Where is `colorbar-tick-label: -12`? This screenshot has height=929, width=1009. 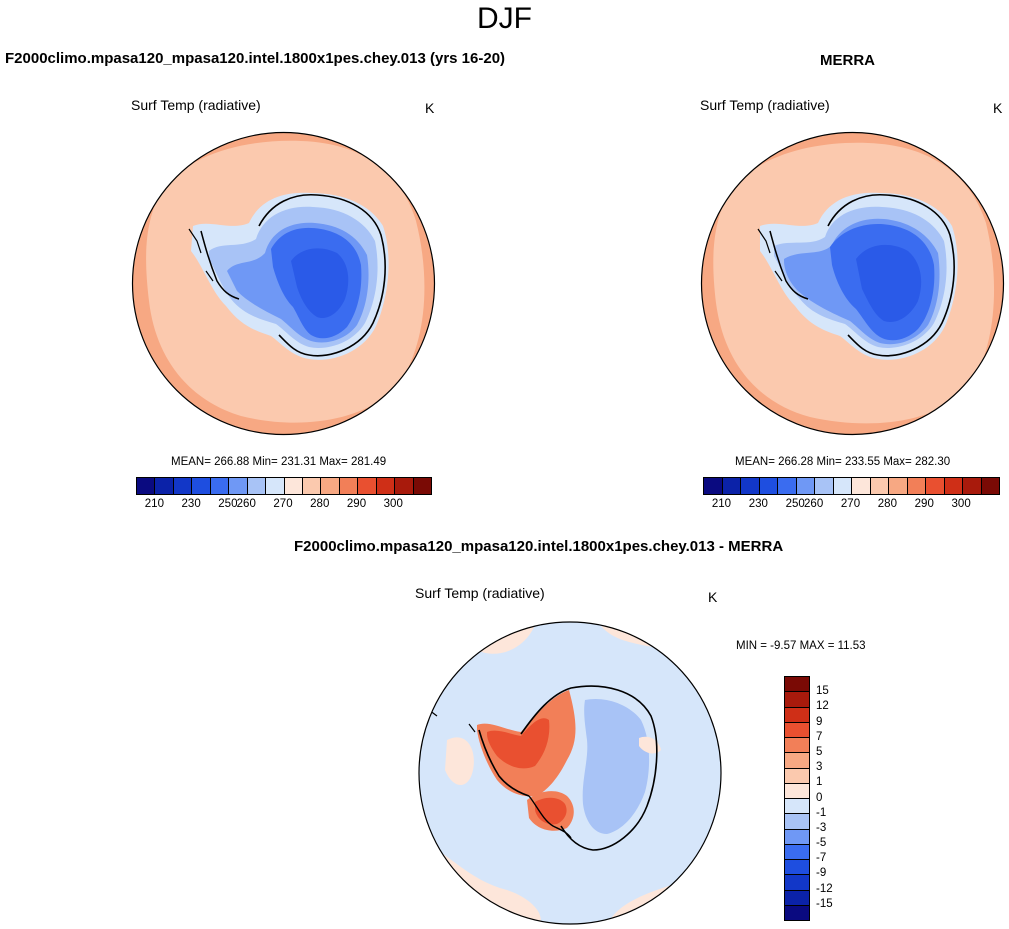
colorbar-tick-label: -12 is located at coordinates (824, 888).